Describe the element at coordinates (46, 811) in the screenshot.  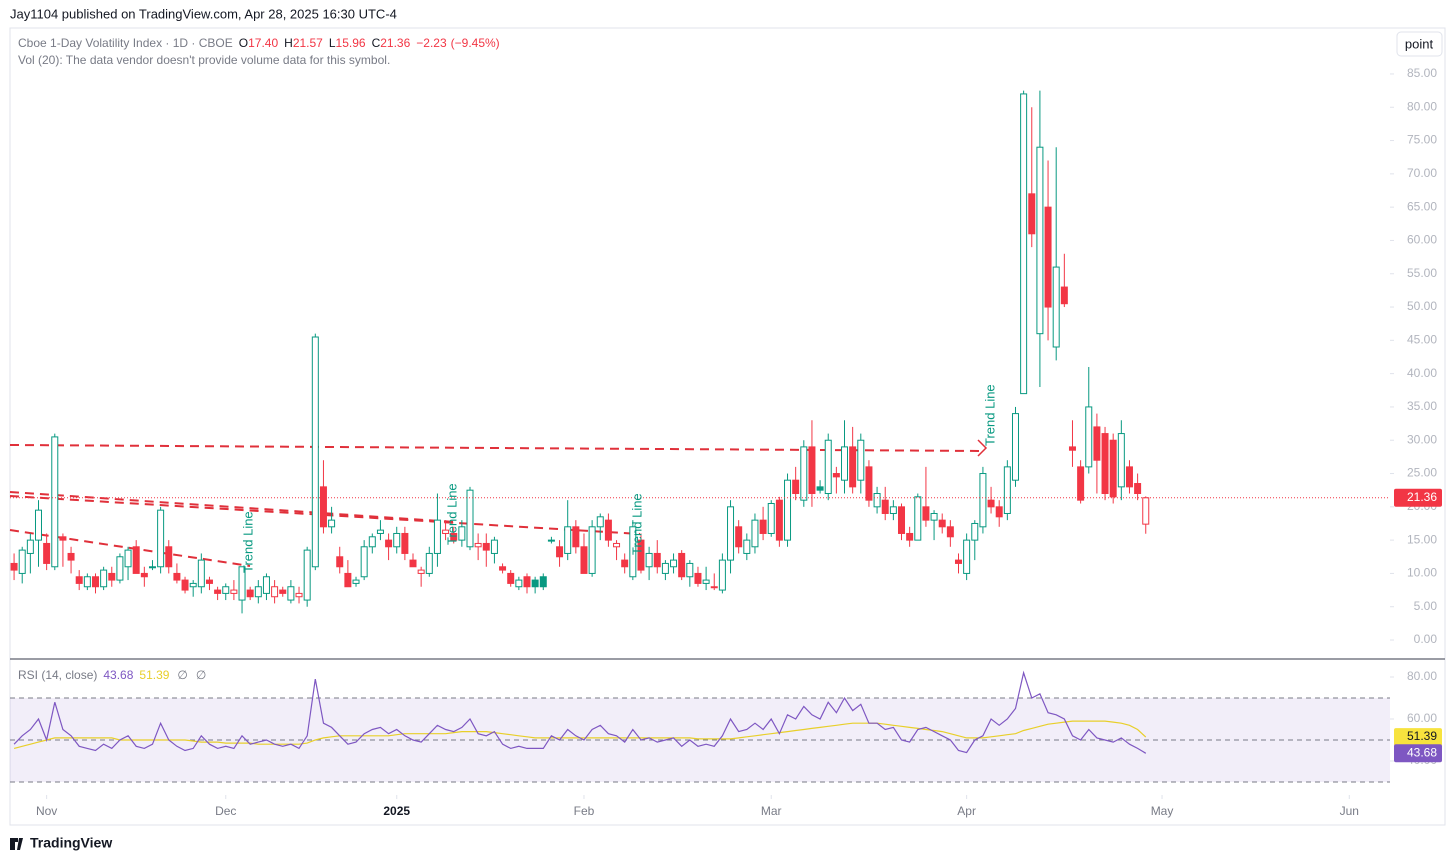
I see `x-tick-label: Nov` at that location.